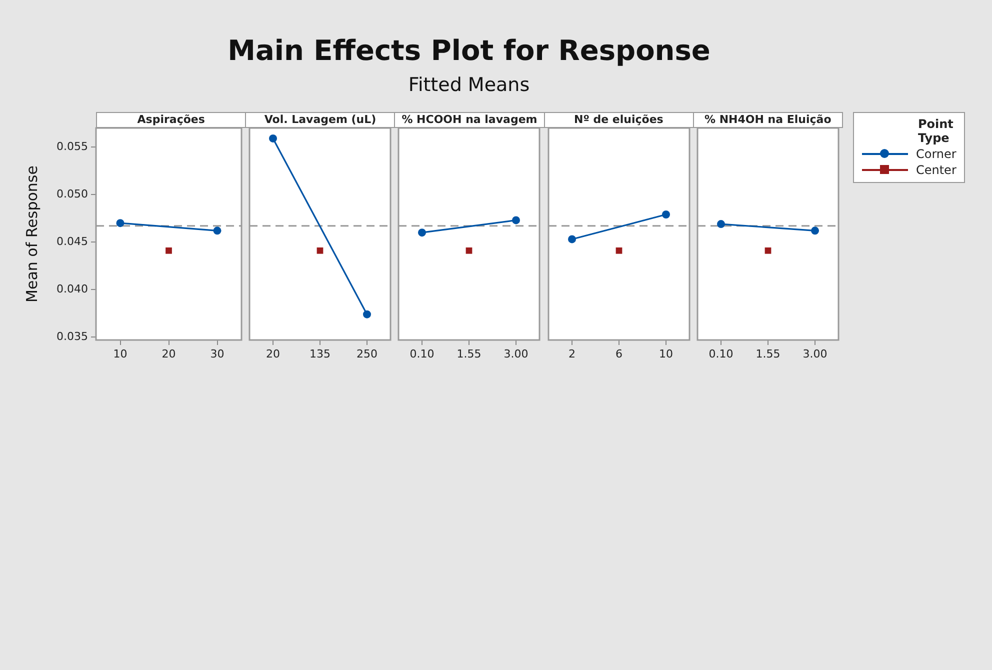  I want to click on x-axis-title: % NH4OH na Eluição, so click(767, 120).